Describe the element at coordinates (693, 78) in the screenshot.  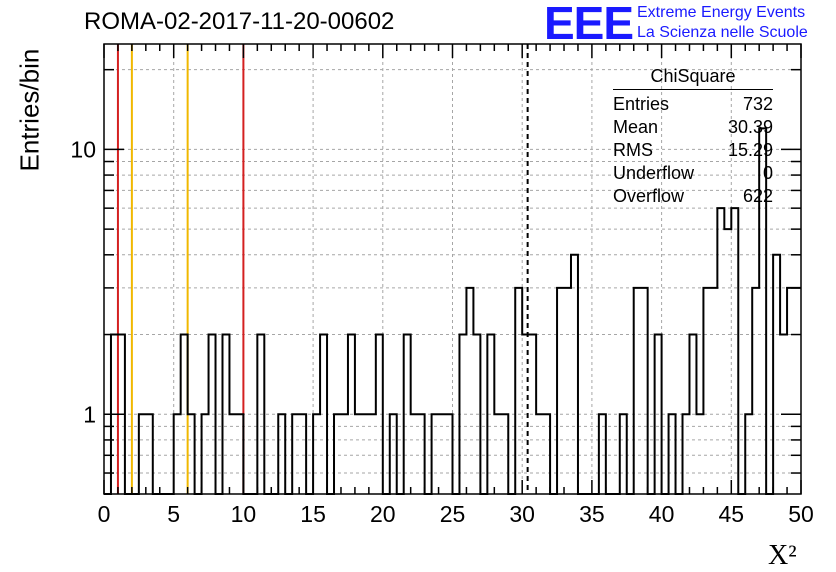
I see `stats-title: ChiSquare` at that location.